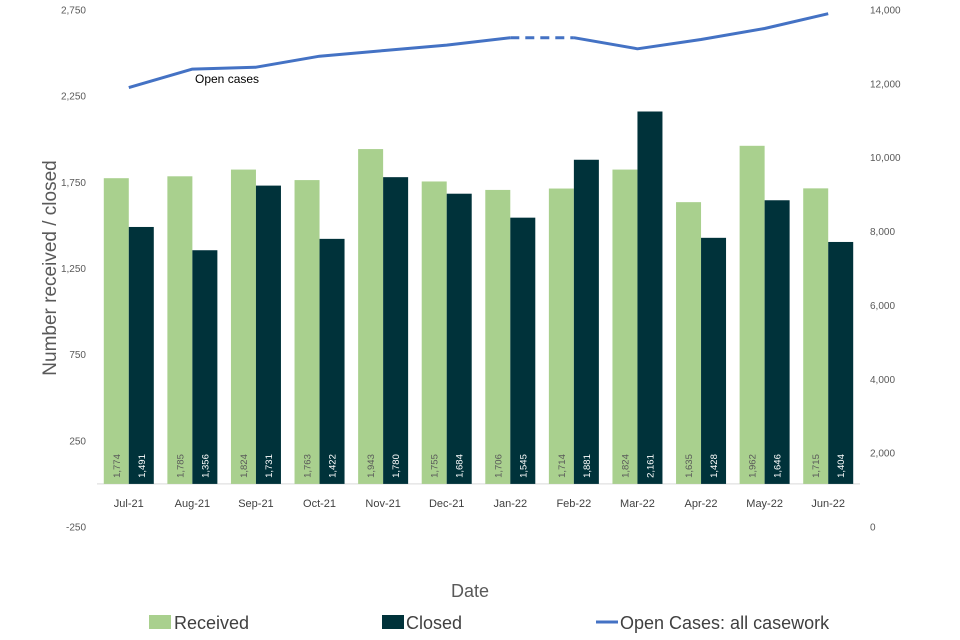  Describe the element at coordinates (841, 466) in the screenshot. I see `closed-data-label: 1,404` at that location.